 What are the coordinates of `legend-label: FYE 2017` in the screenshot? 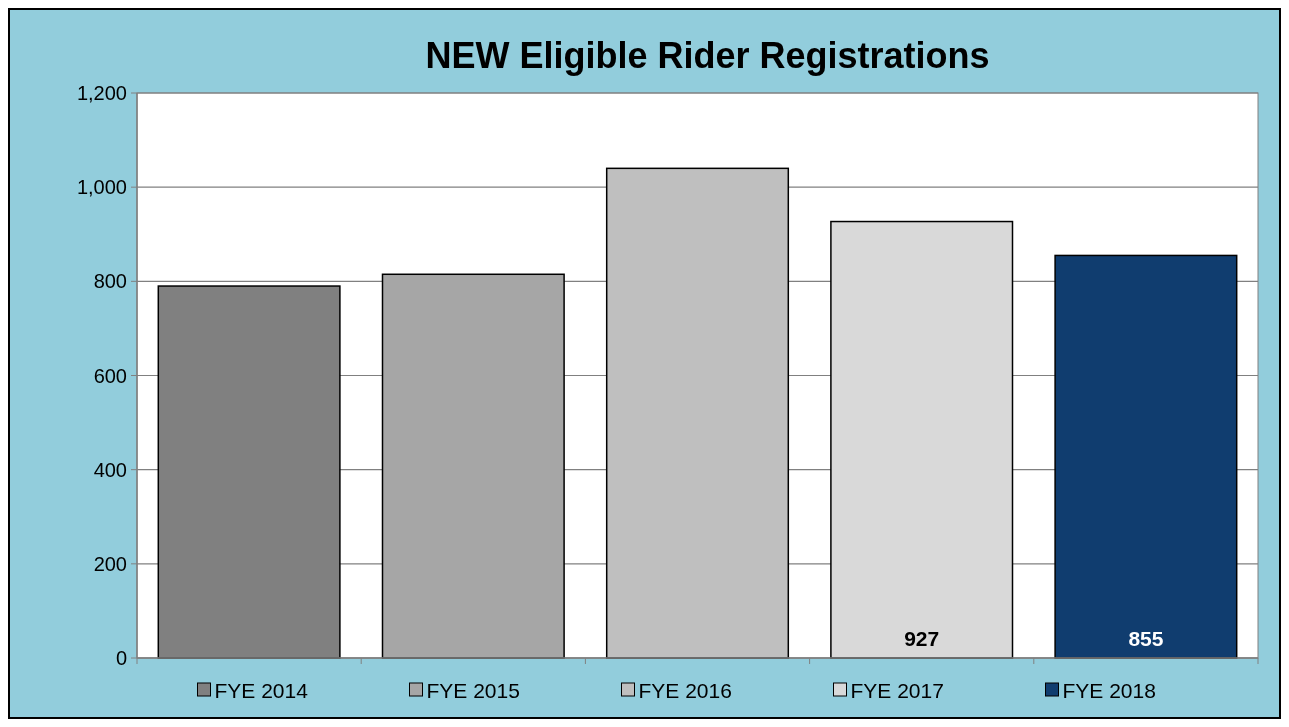 It's located at (897, 691).